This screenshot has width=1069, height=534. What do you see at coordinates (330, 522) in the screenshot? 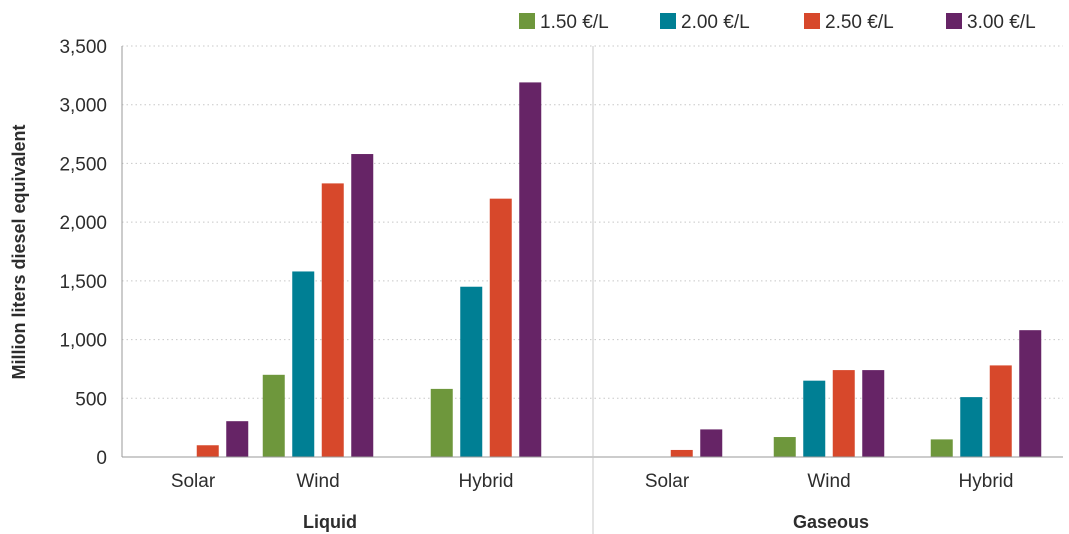
I see `group-label: Liquid` at bounding box center [330, 522].